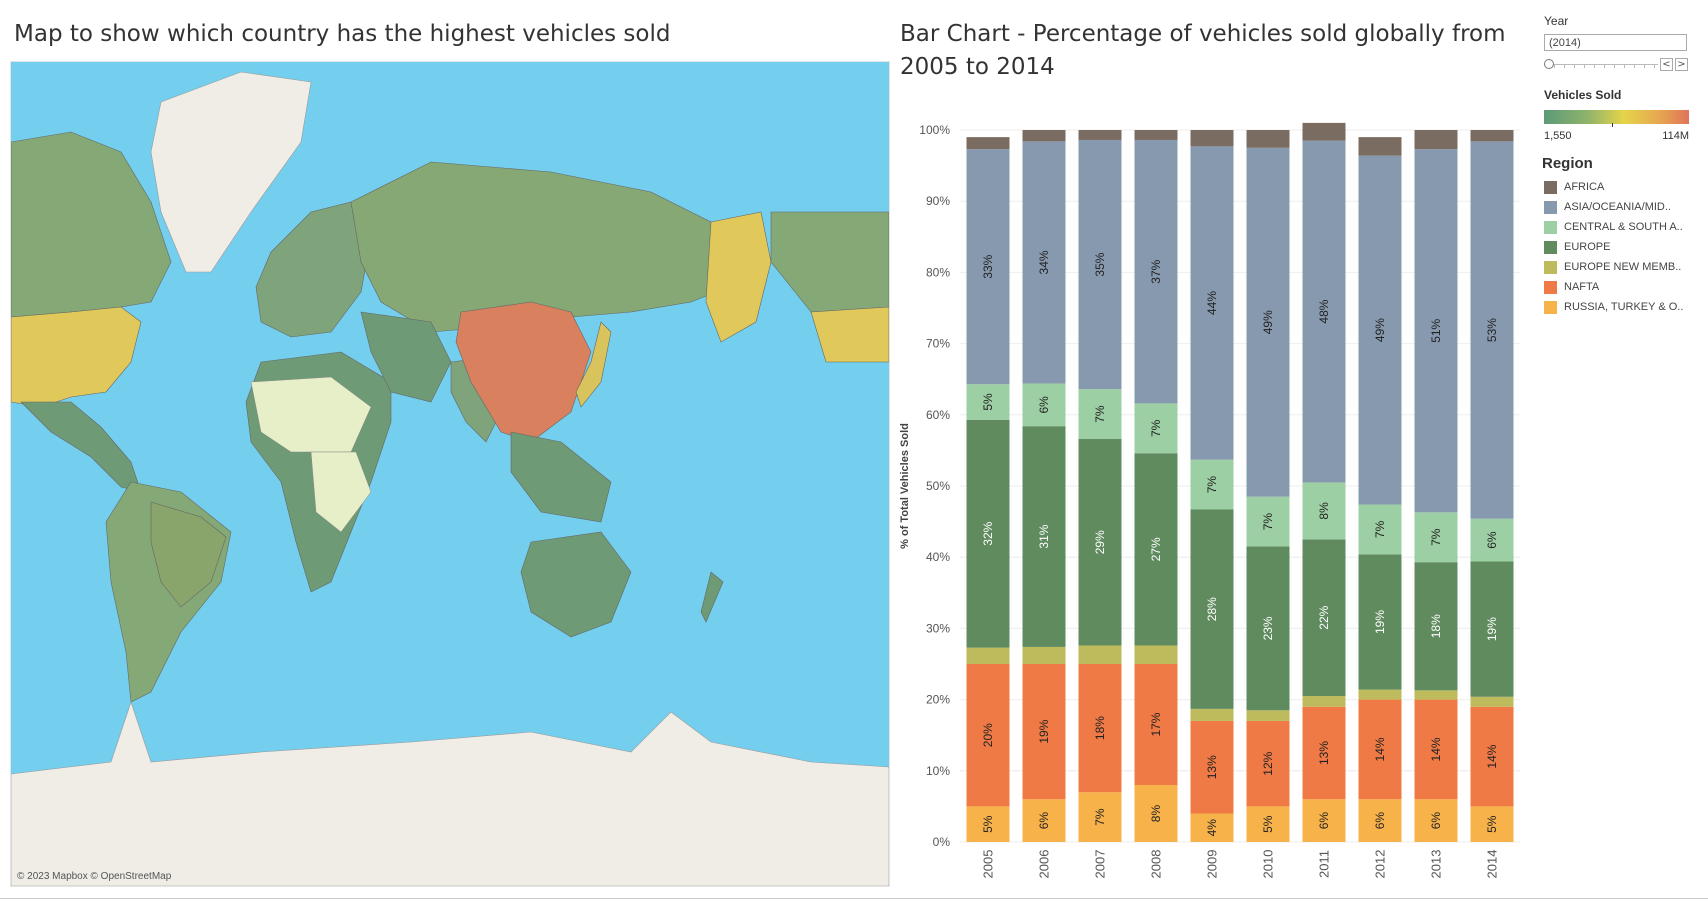  What do you see at coordinates (988, 864) in the screenshot?
I see `x-tick-label: 2005` at bounding box center [988, 864].